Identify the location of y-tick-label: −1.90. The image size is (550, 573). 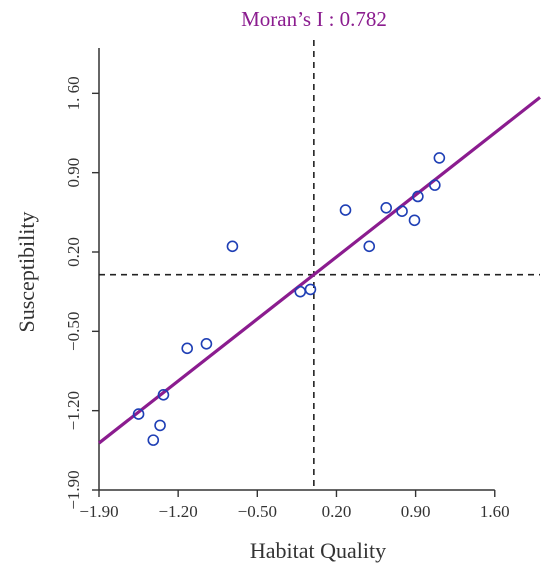
(73, 489).